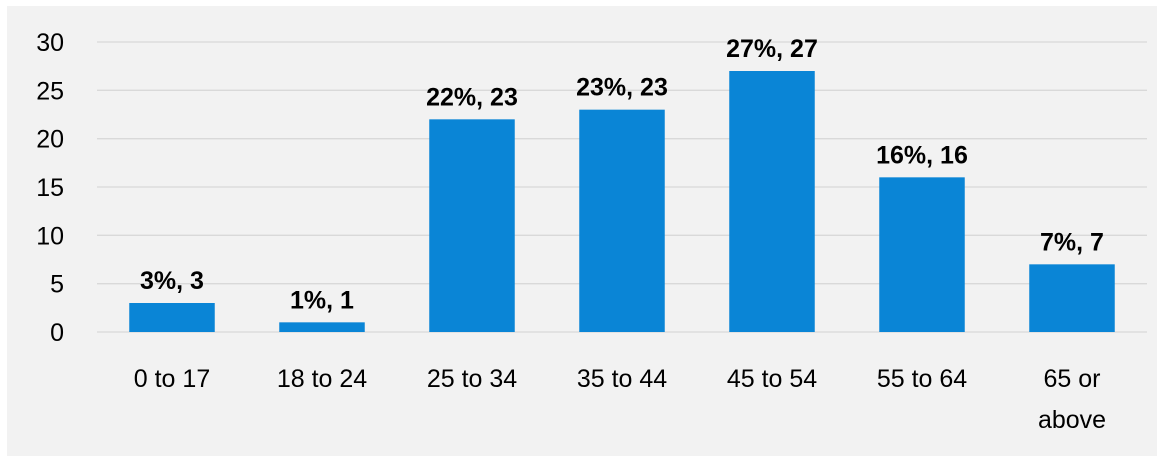  Describe the element at coordinates (772, 379) in the screenshot. I see `x-tick-label: 45 to 54` at that location.